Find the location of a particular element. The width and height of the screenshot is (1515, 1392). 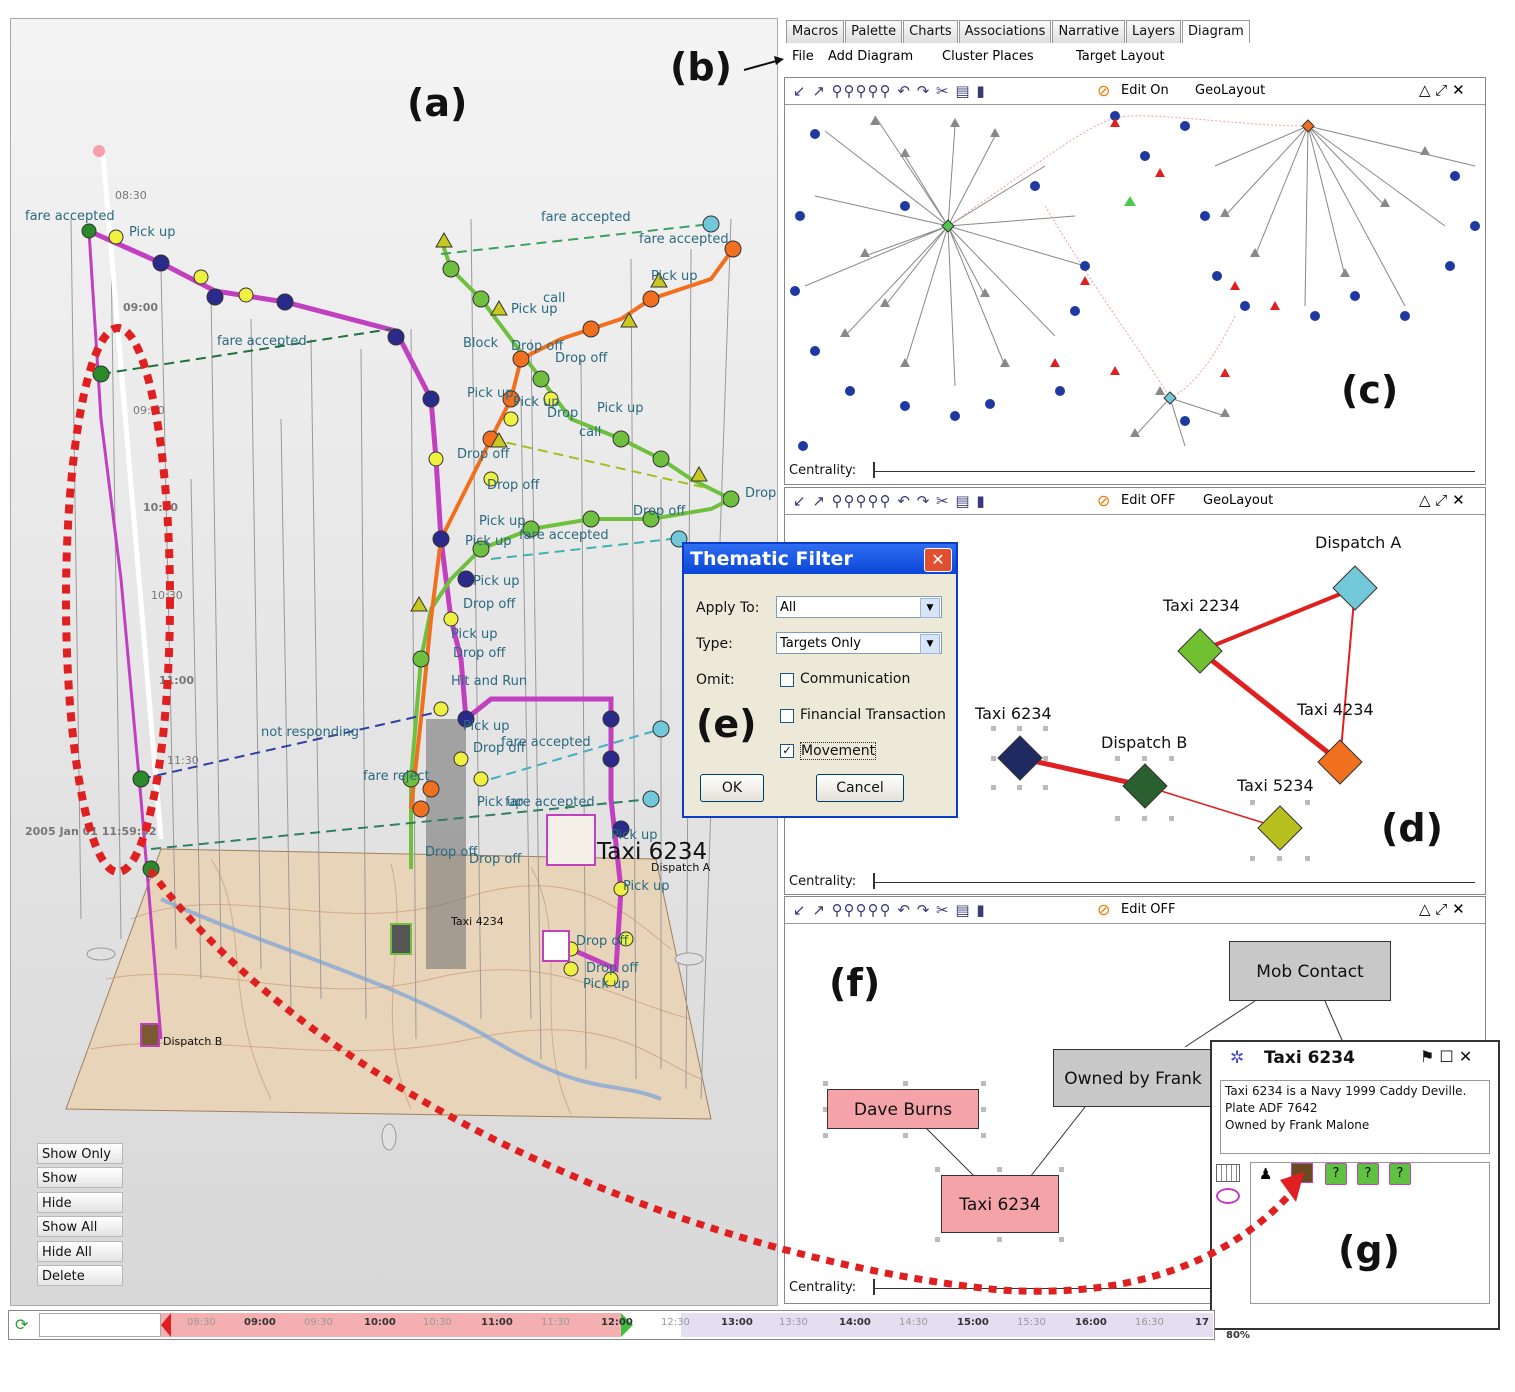

future-time-range is located at coordinates (947, 1325).